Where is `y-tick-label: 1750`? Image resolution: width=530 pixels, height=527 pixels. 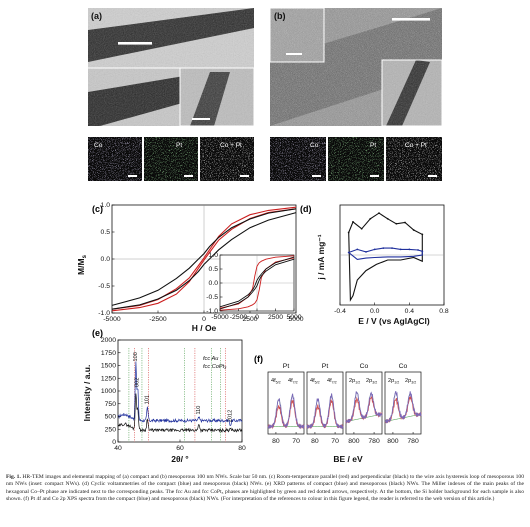
y-tick-label: 1750 is located at coordinates (108, 353).